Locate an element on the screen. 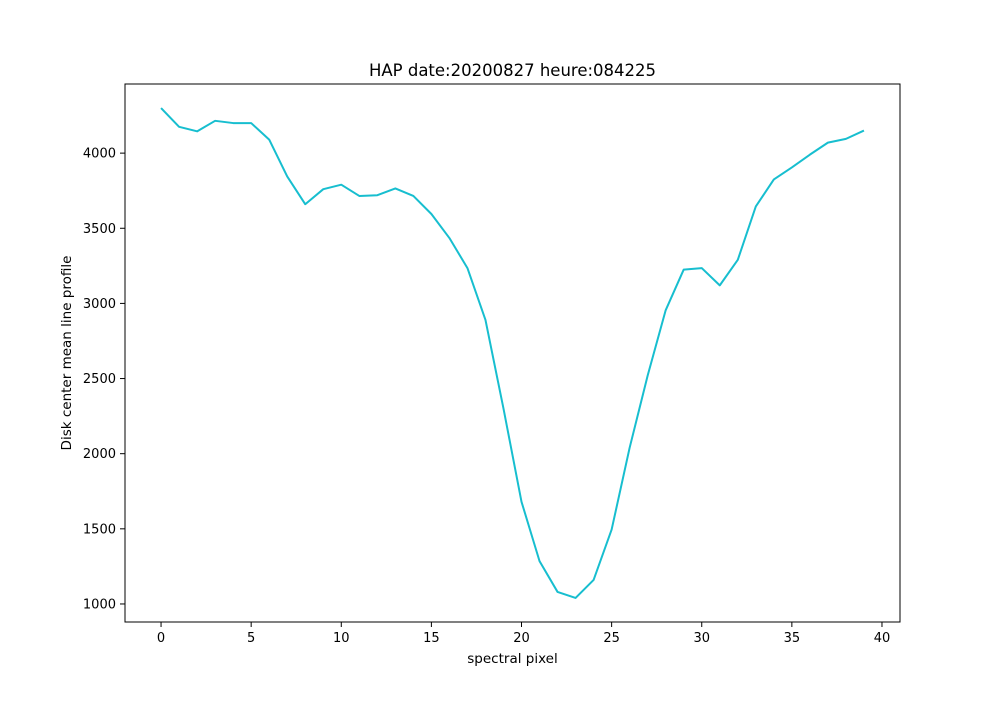 The image size is (1000, 704). x-tick-label: 0 is located at coordinates (161, 638).